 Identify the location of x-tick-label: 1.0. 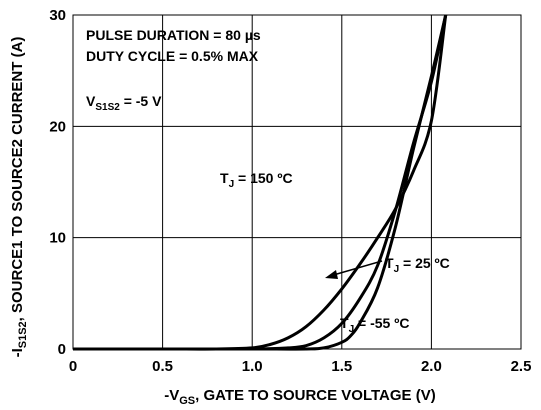
(252, 366).